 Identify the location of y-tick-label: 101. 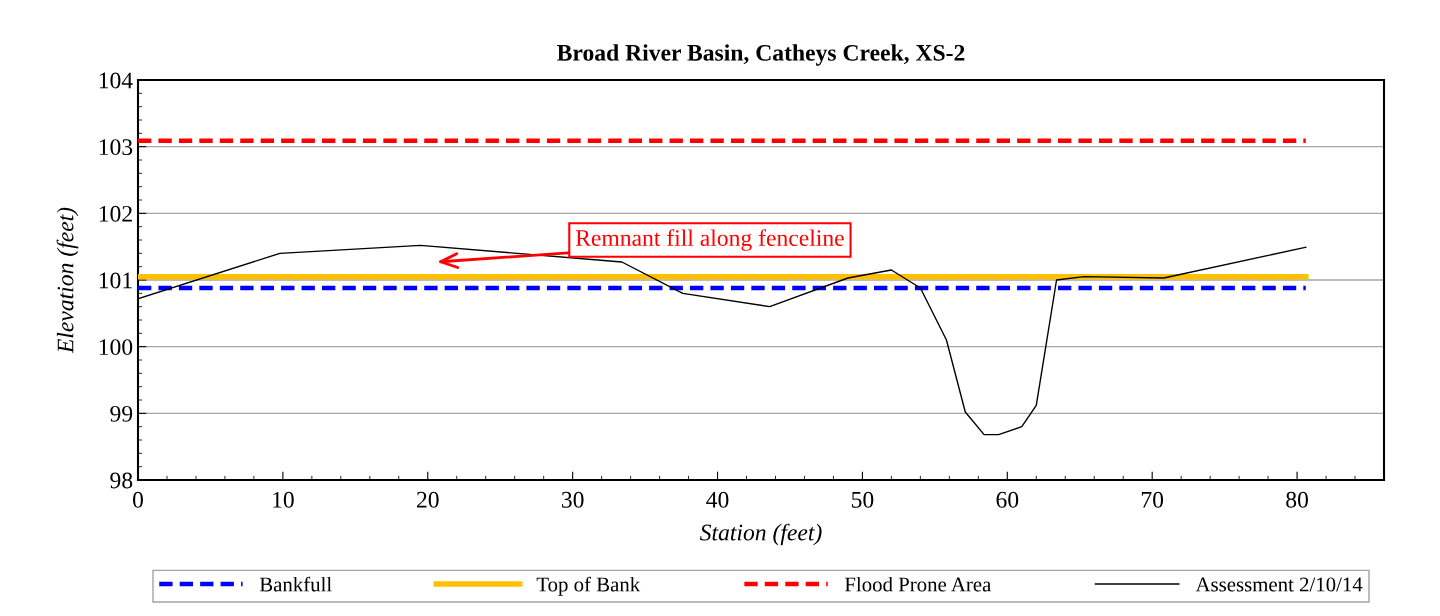
(115, 280).